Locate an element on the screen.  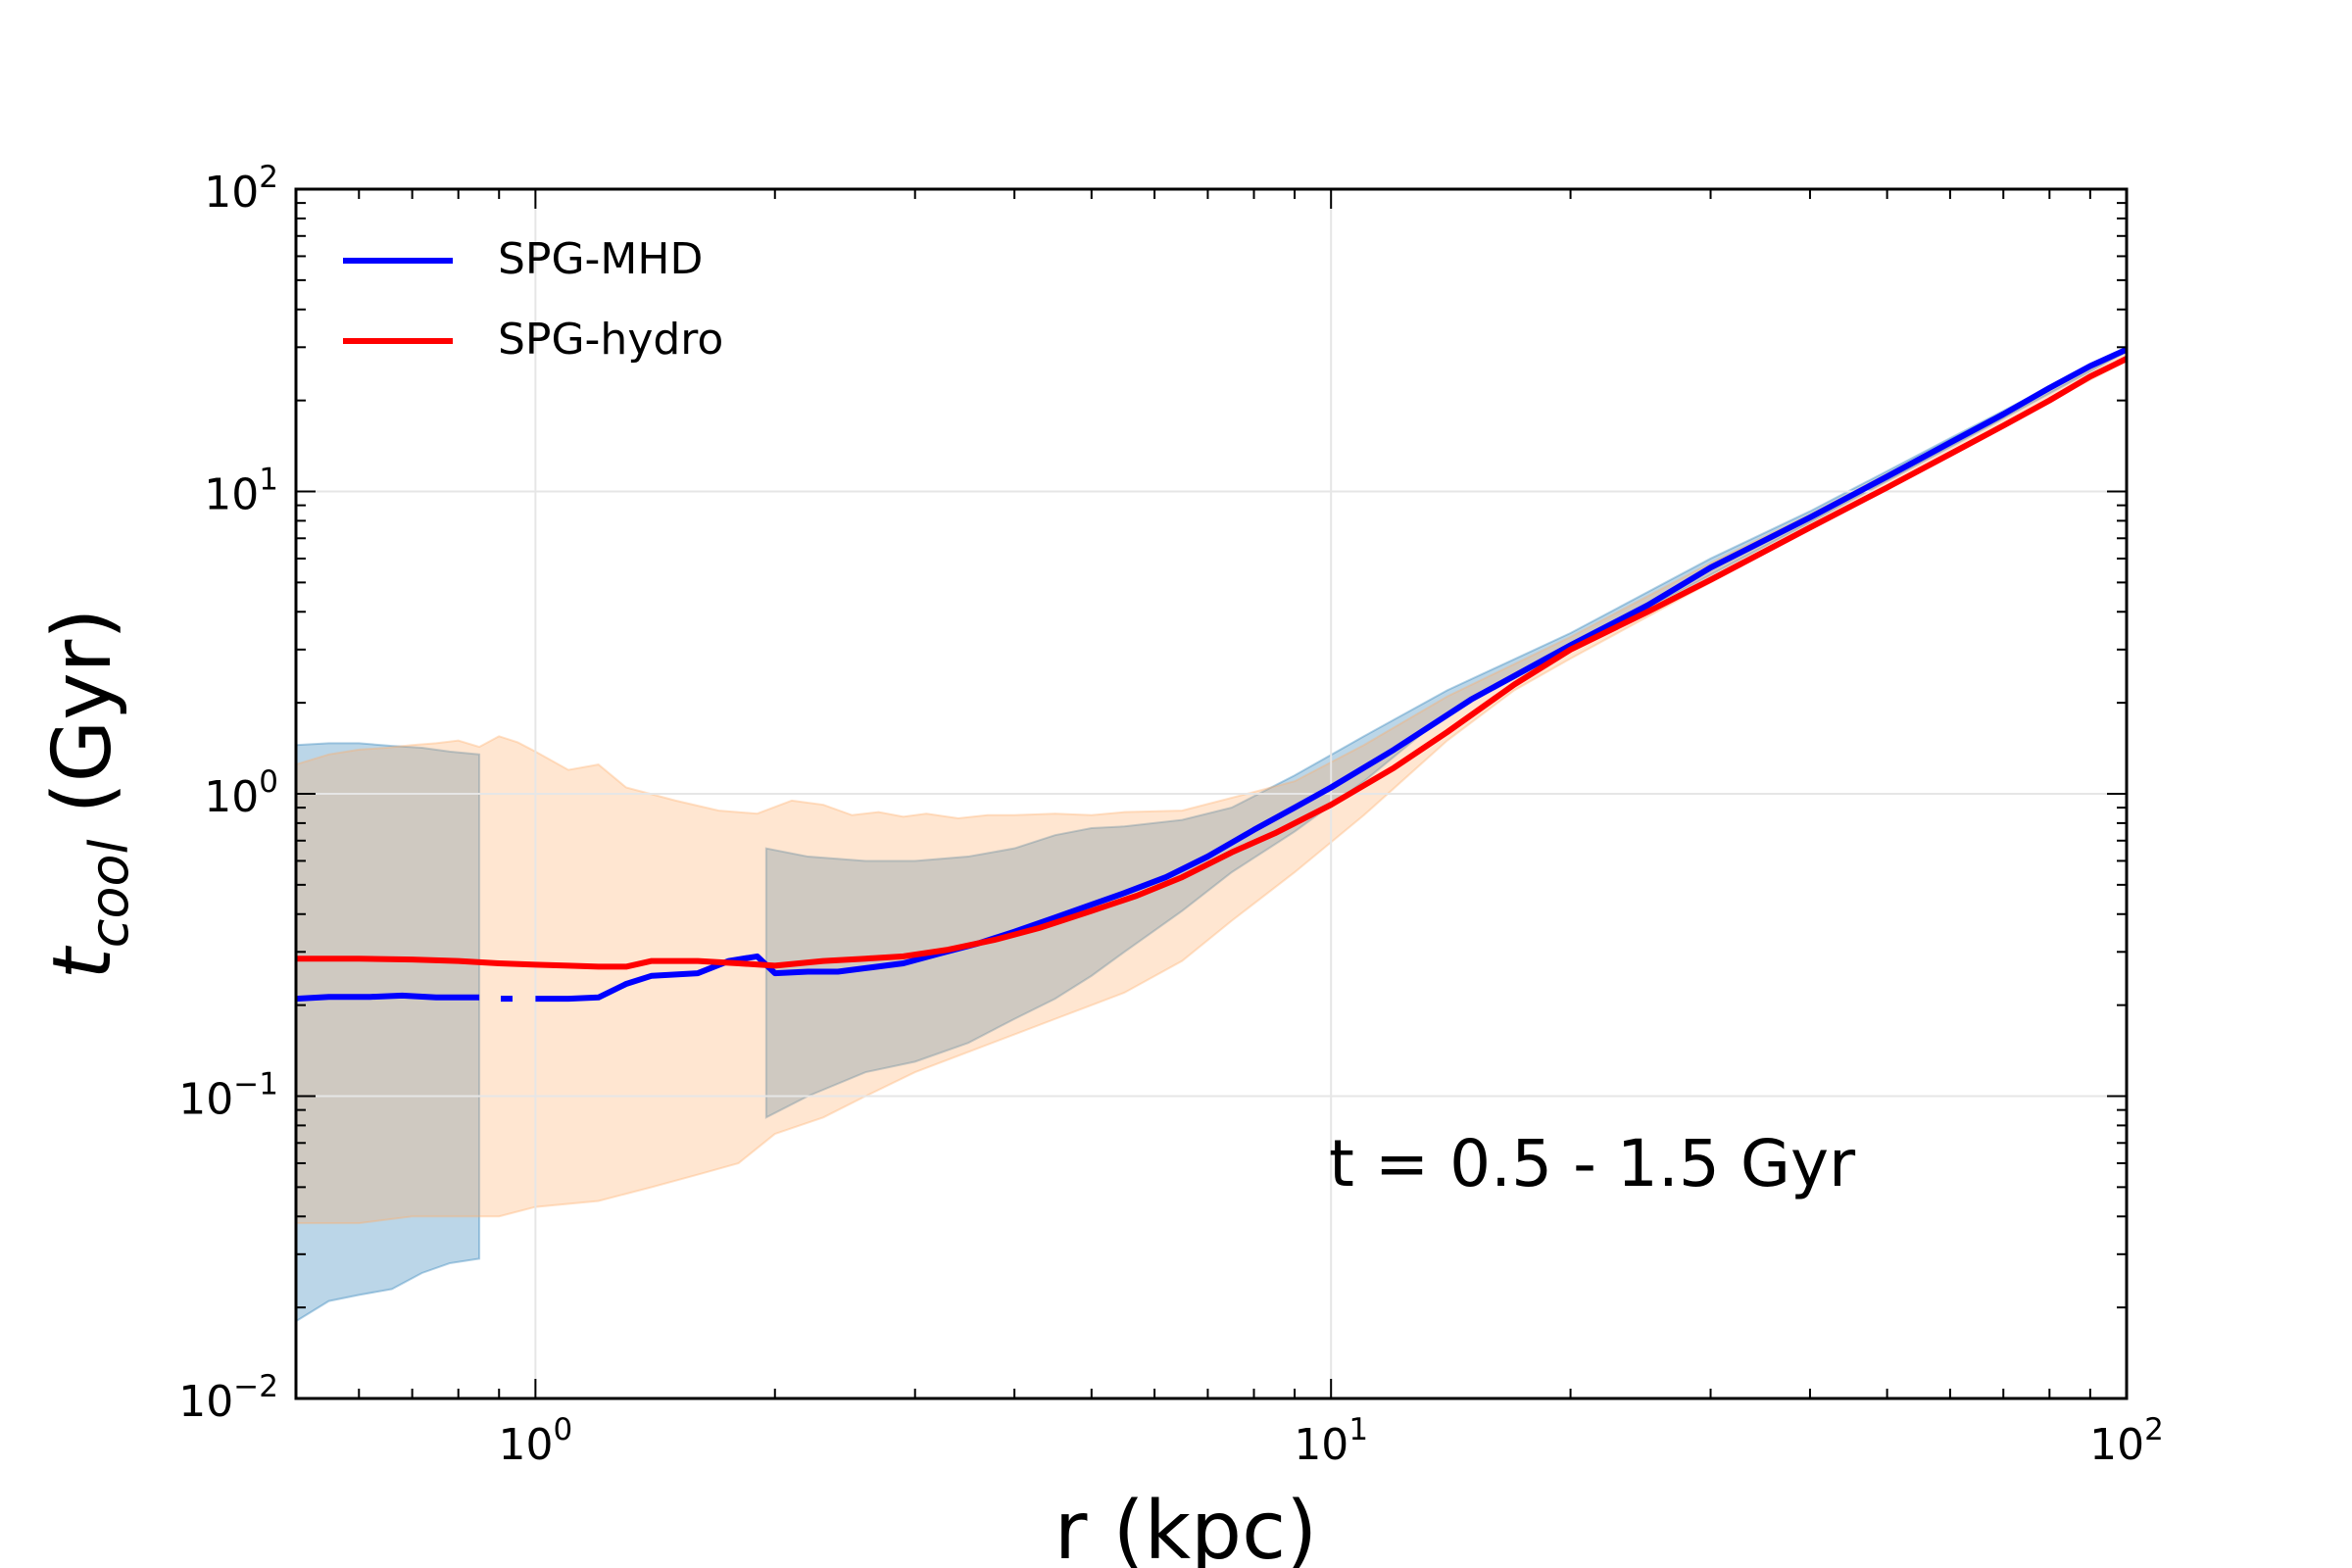
band-mhd is located at coordinates (388, 1033).